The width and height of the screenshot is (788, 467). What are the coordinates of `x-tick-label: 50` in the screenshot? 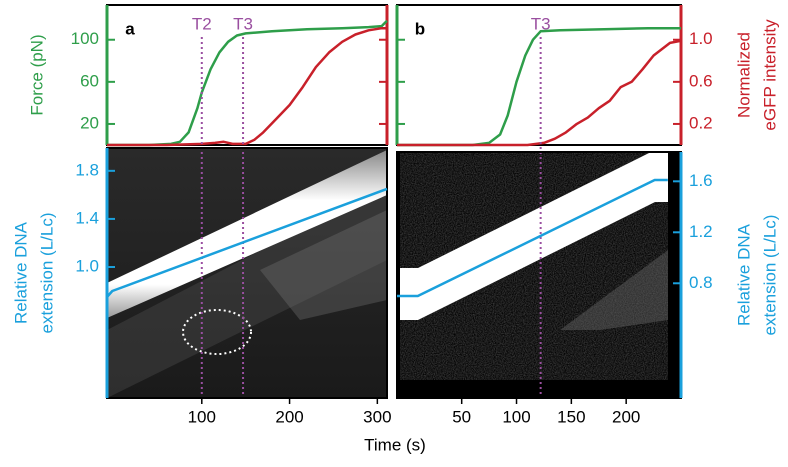 It's located at (461, 416).